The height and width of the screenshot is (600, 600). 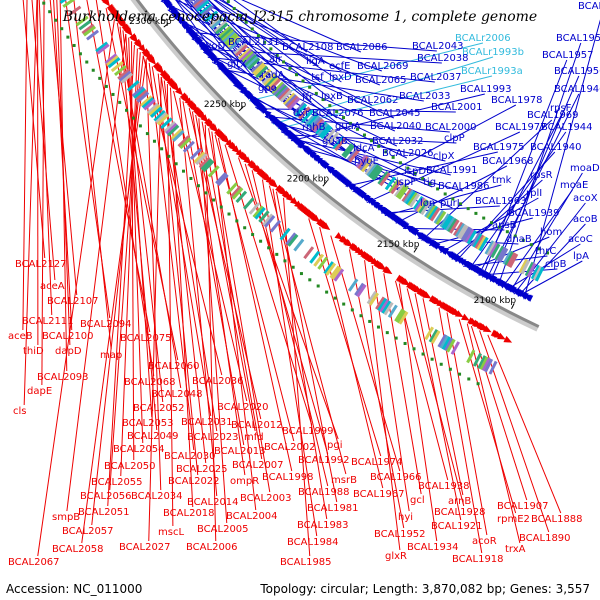 I want to click on reverse-gene-label: pgi, so click(x=334, y=445).